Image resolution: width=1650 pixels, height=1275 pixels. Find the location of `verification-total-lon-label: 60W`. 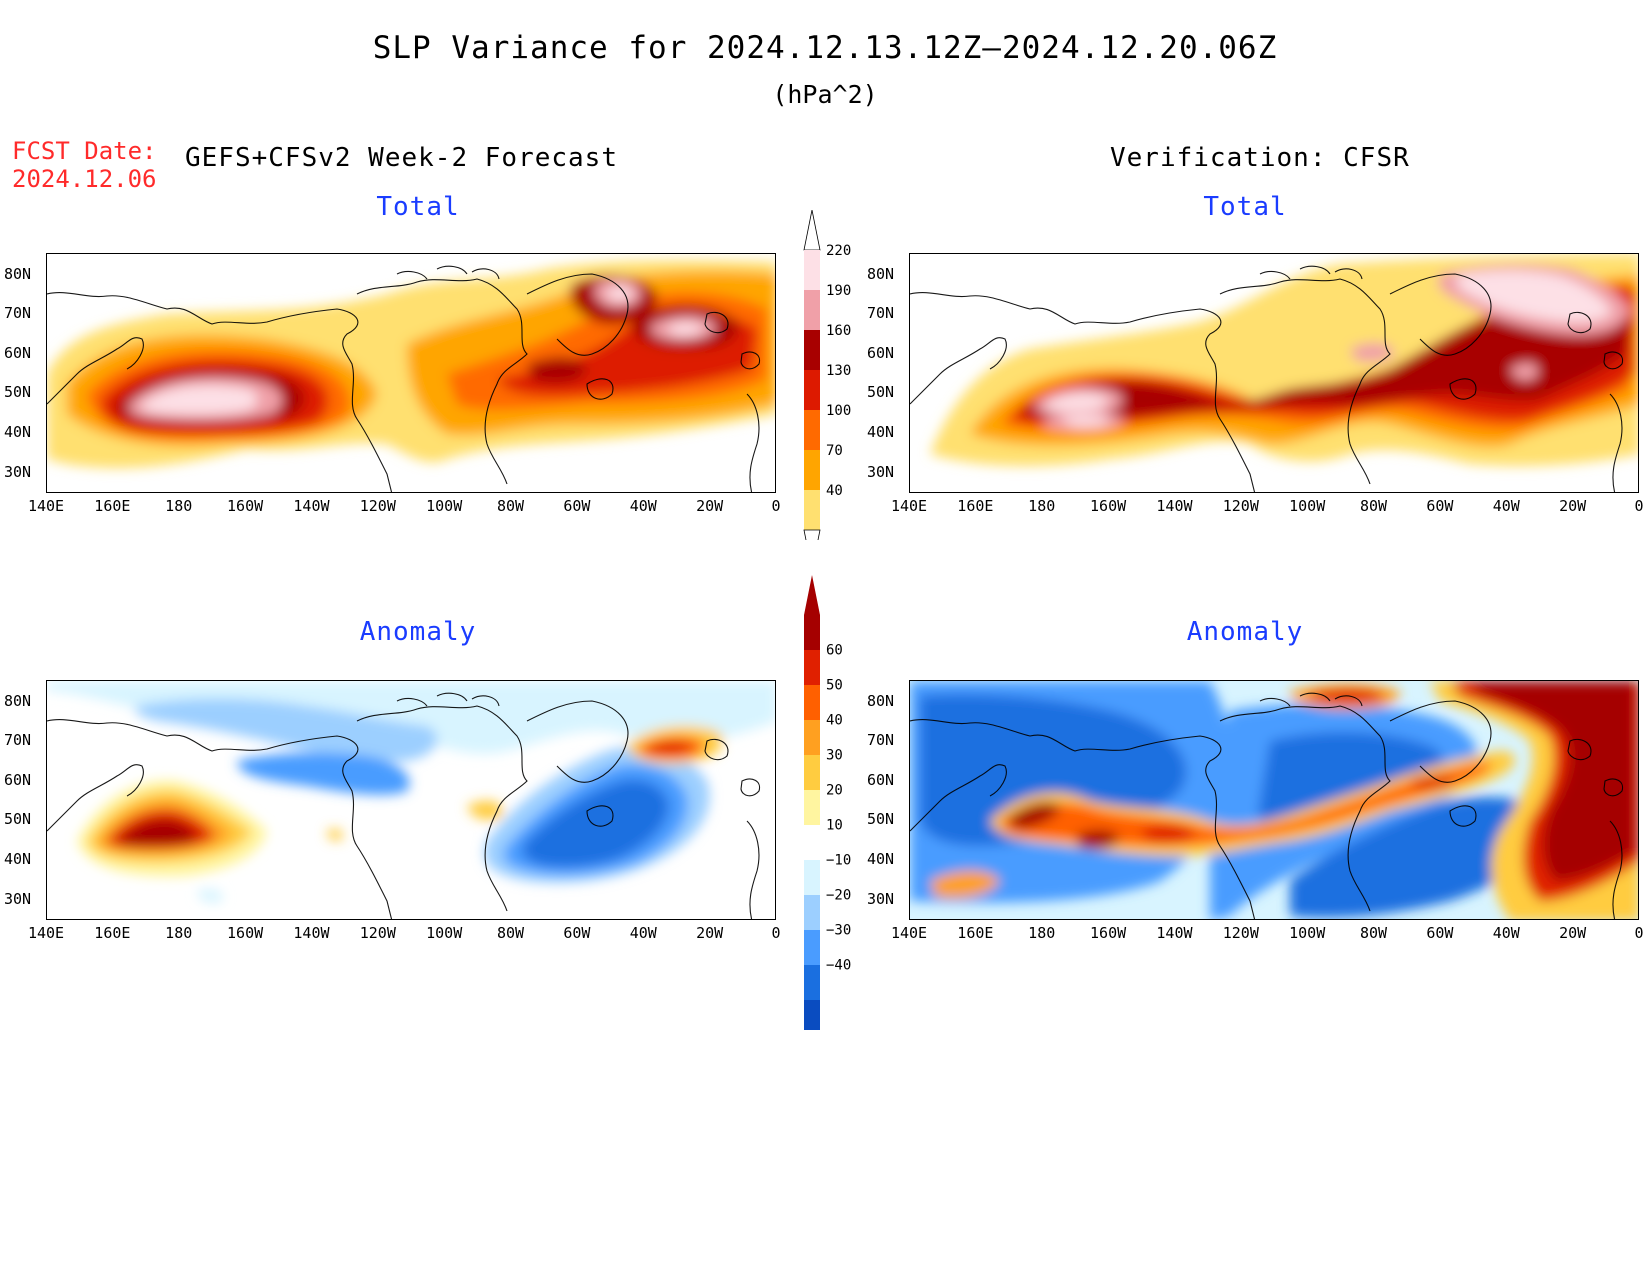

verification-total-lon-label: 60W is located at coordinates (1440, 506).